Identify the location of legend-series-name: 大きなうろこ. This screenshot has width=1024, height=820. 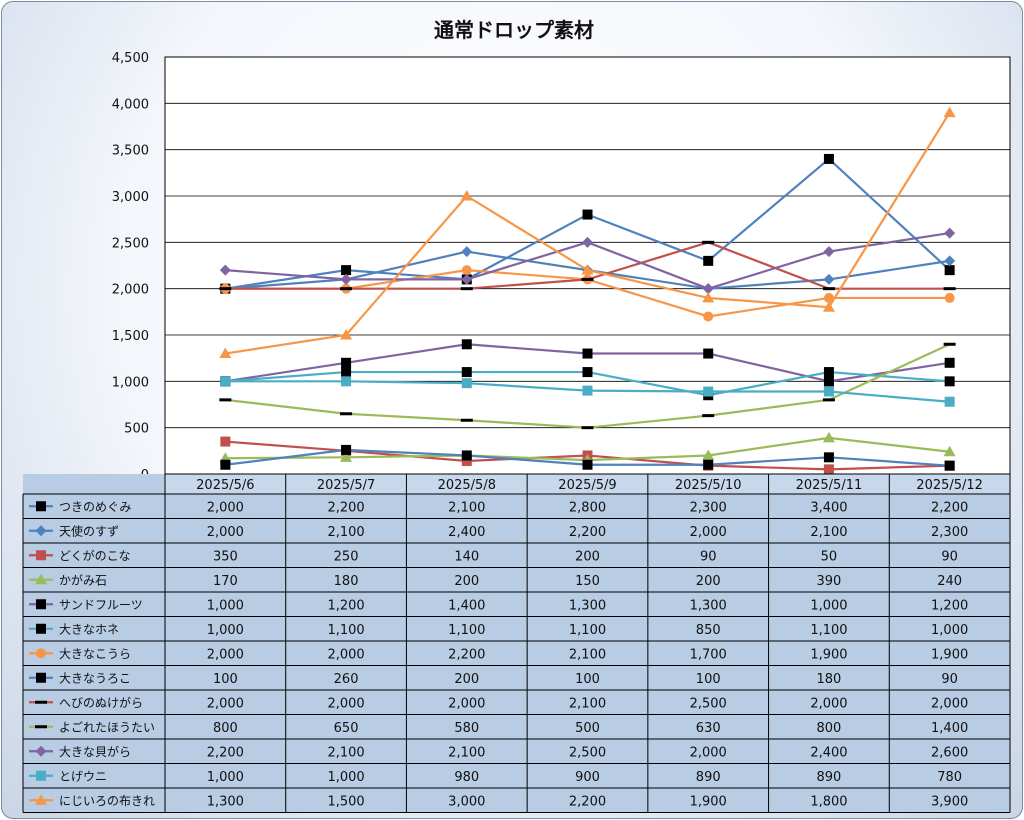
(95, 678).